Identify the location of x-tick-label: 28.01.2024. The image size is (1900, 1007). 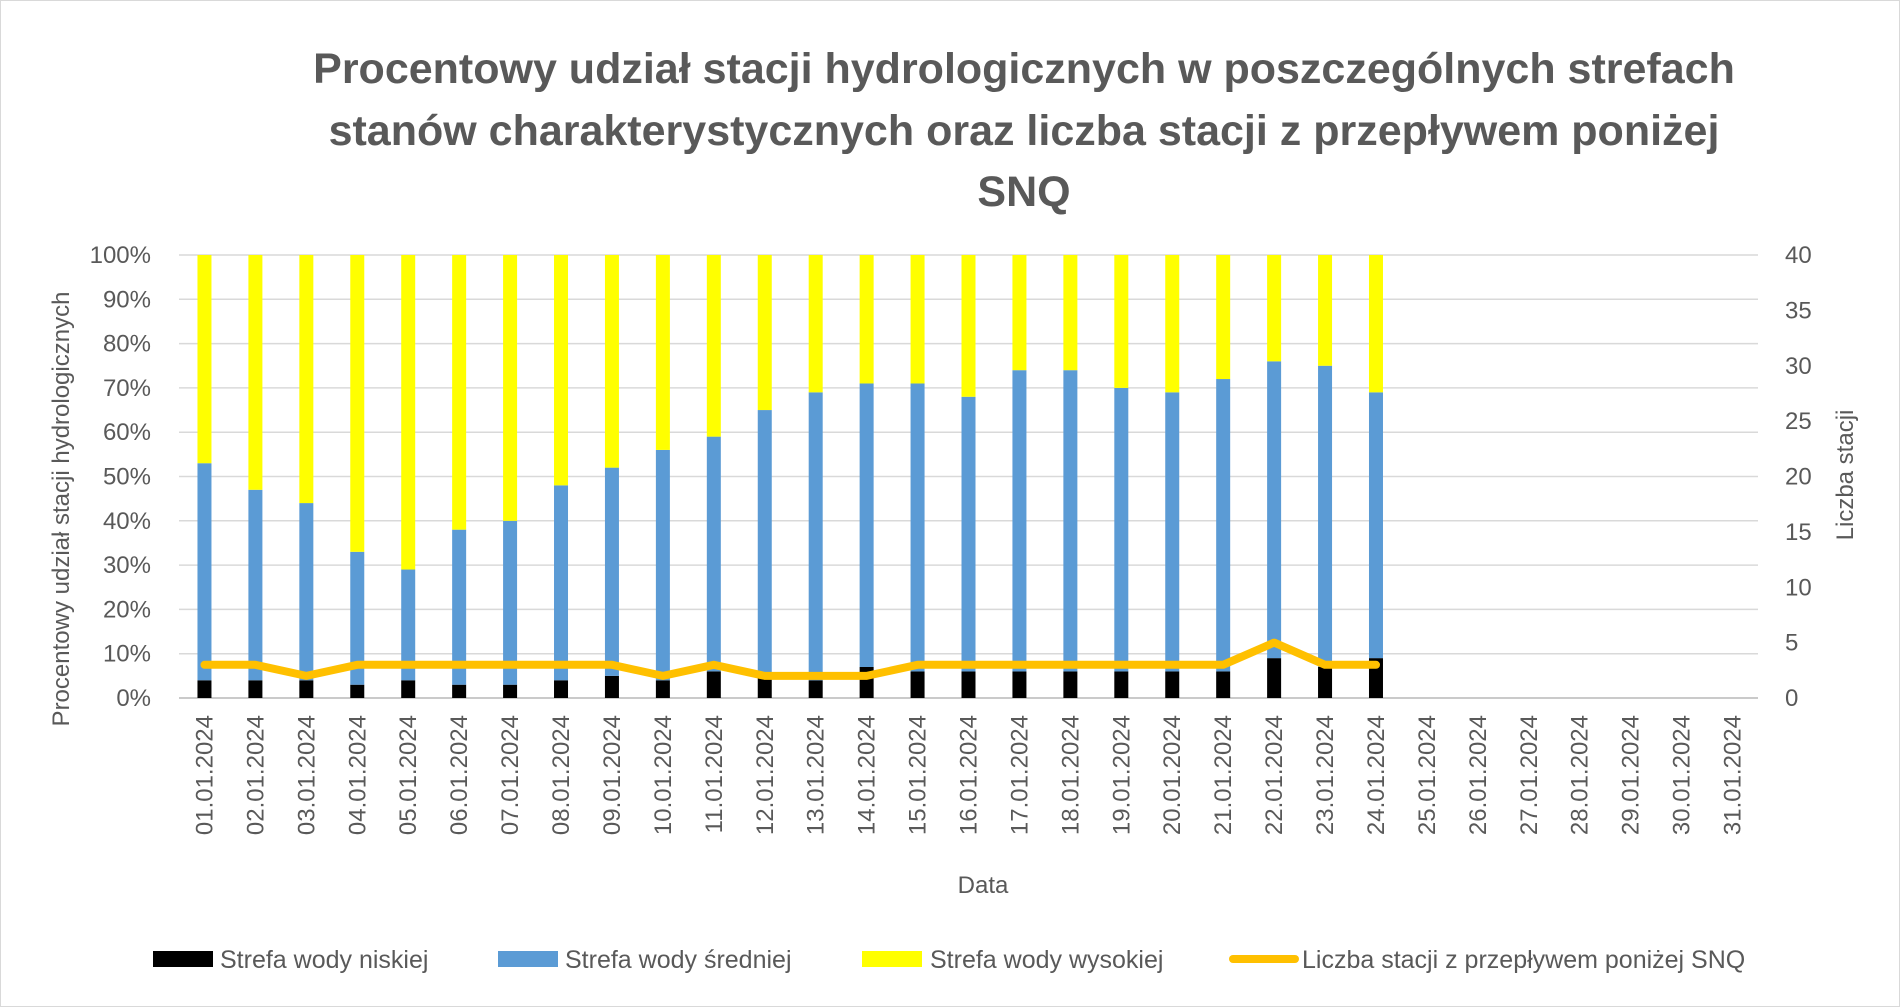
(1580, 775).